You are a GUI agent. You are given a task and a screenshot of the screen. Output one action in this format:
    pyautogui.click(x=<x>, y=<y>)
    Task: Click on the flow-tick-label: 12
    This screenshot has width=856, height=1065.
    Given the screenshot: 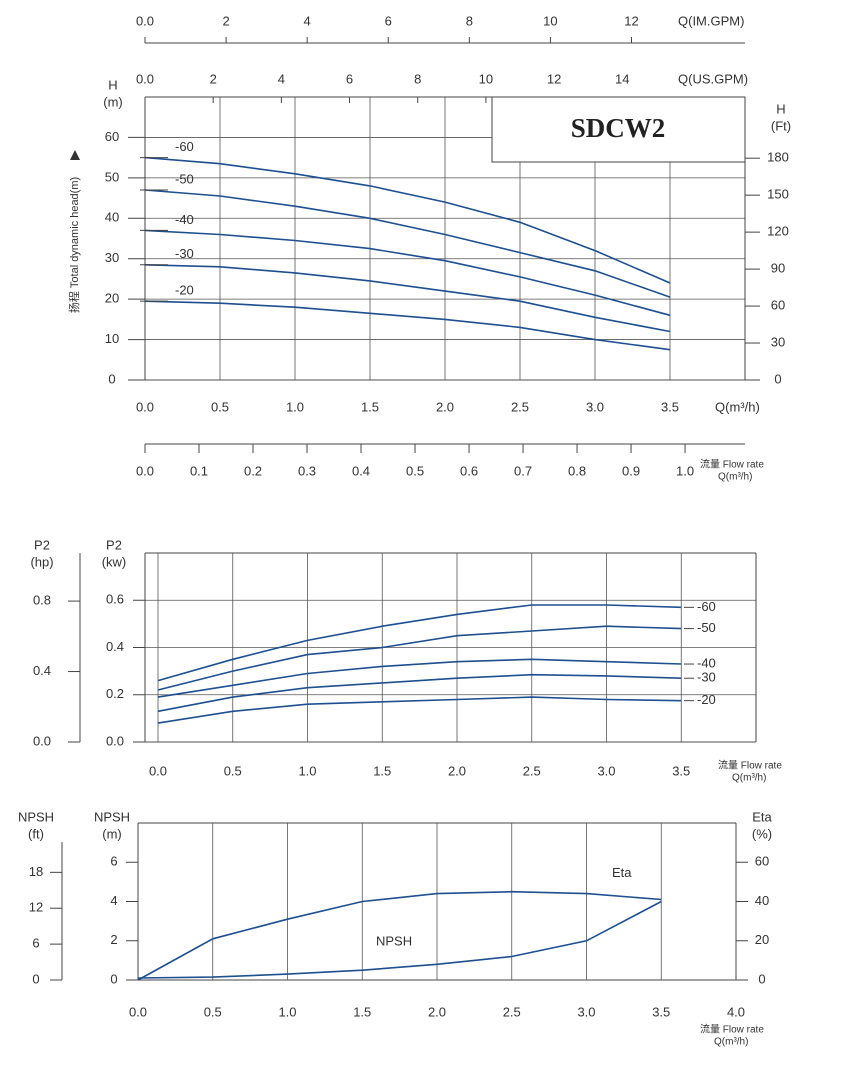 What is the action you would take?
    pyautogui.click(x=631, y=20)
    